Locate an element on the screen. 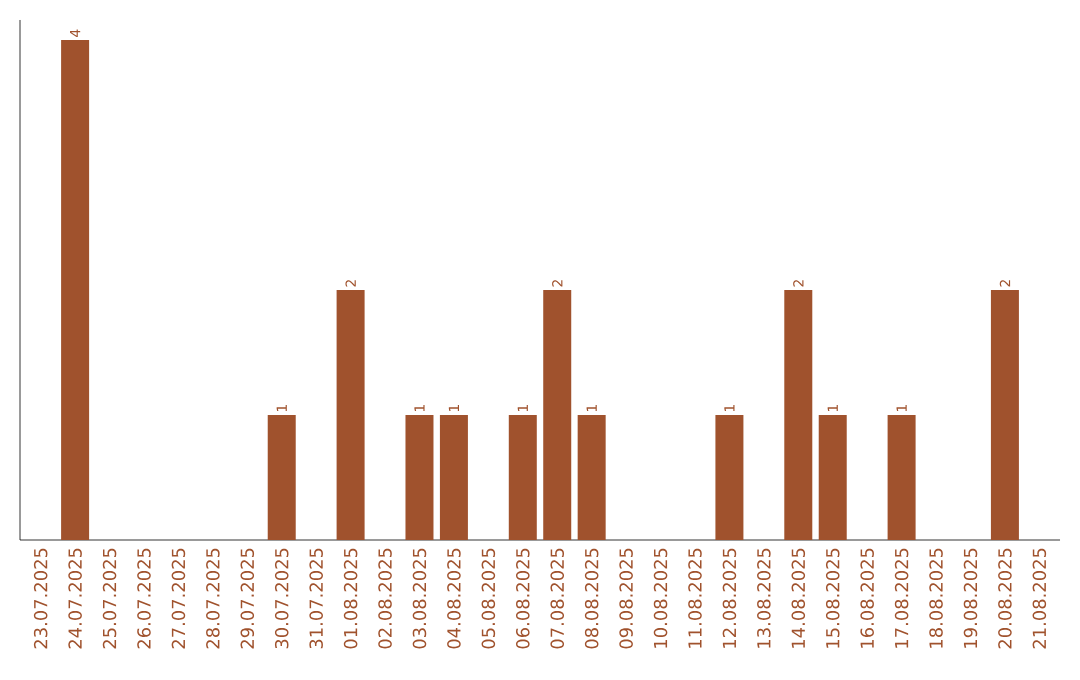  x-tick-label: 21.08.2025 is located at coordinates (1039, 598).